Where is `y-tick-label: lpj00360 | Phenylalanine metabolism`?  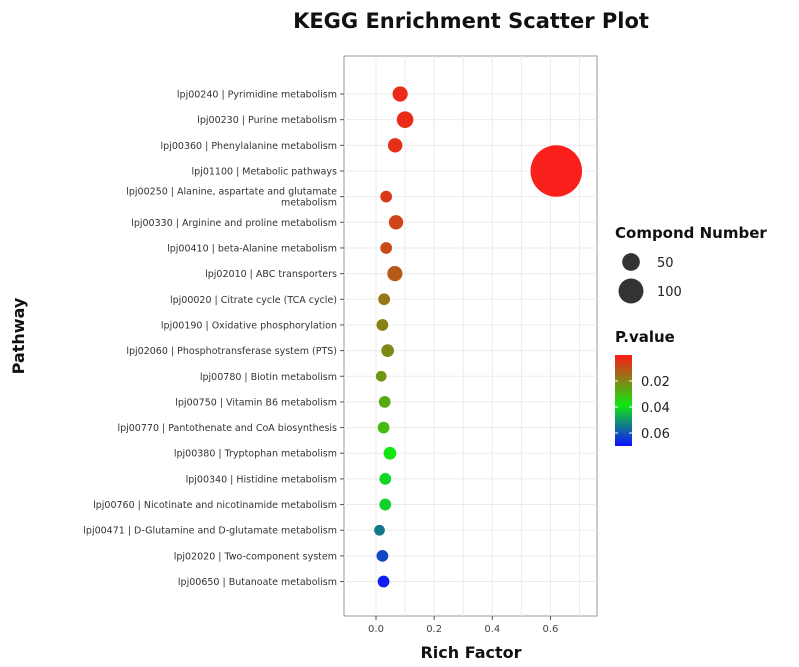
y-tick-label: lpj00360 | Phenylalanine metabolism is located at coordinates (249, 146).